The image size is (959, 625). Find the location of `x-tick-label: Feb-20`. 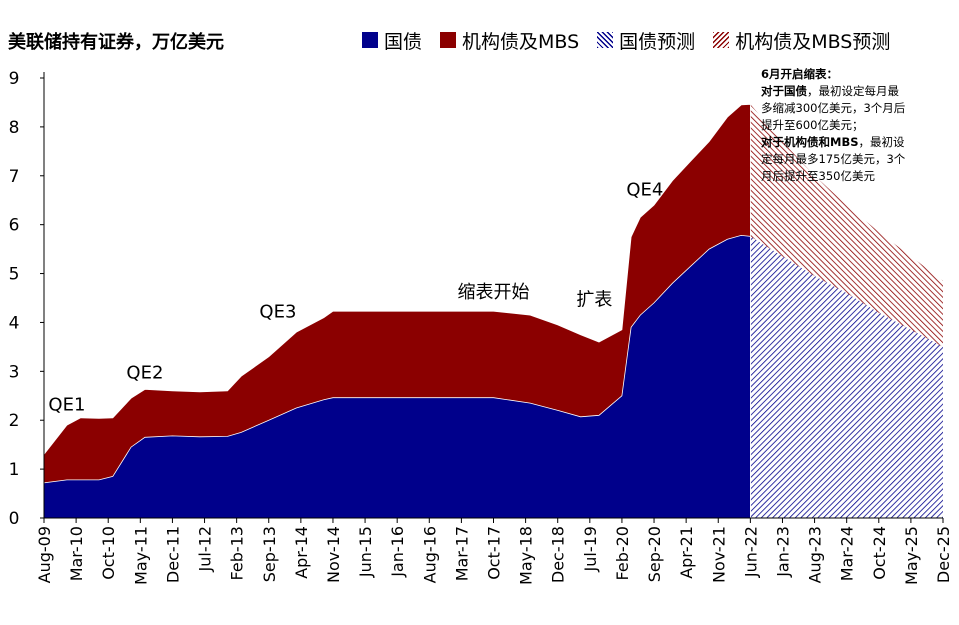

x-tick-label: Feb-20 is located at coordinates (622, 553).